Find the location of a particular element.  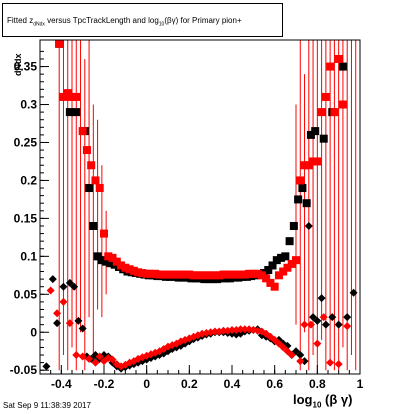

title-mid: versus TpcTrackLength and log is located at coordinates (101, 20).